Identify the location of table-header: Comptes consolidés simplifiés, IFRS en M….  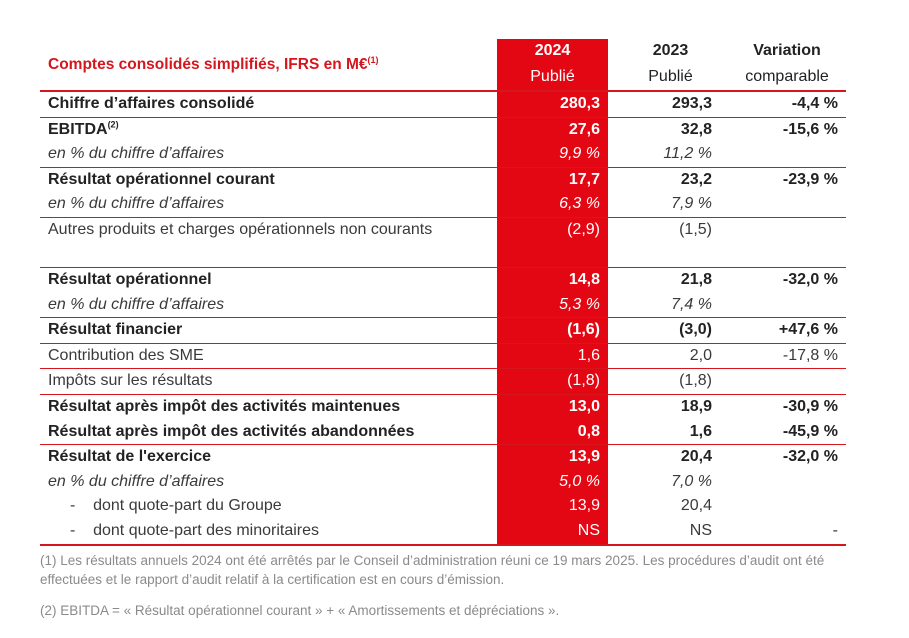
(443, 65).